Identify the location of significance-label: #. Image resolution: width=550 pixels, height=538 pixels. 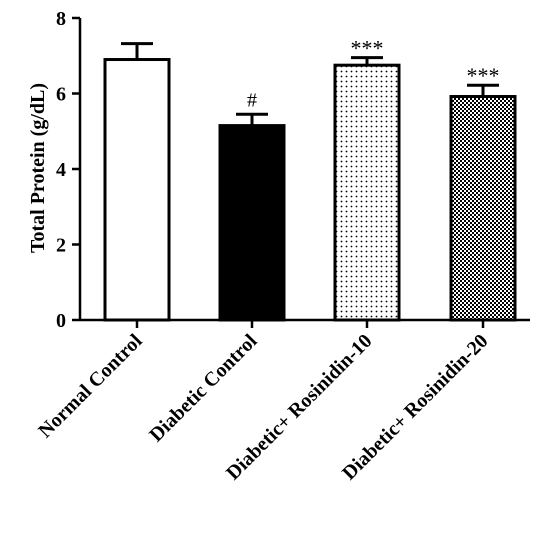
(252, 100).